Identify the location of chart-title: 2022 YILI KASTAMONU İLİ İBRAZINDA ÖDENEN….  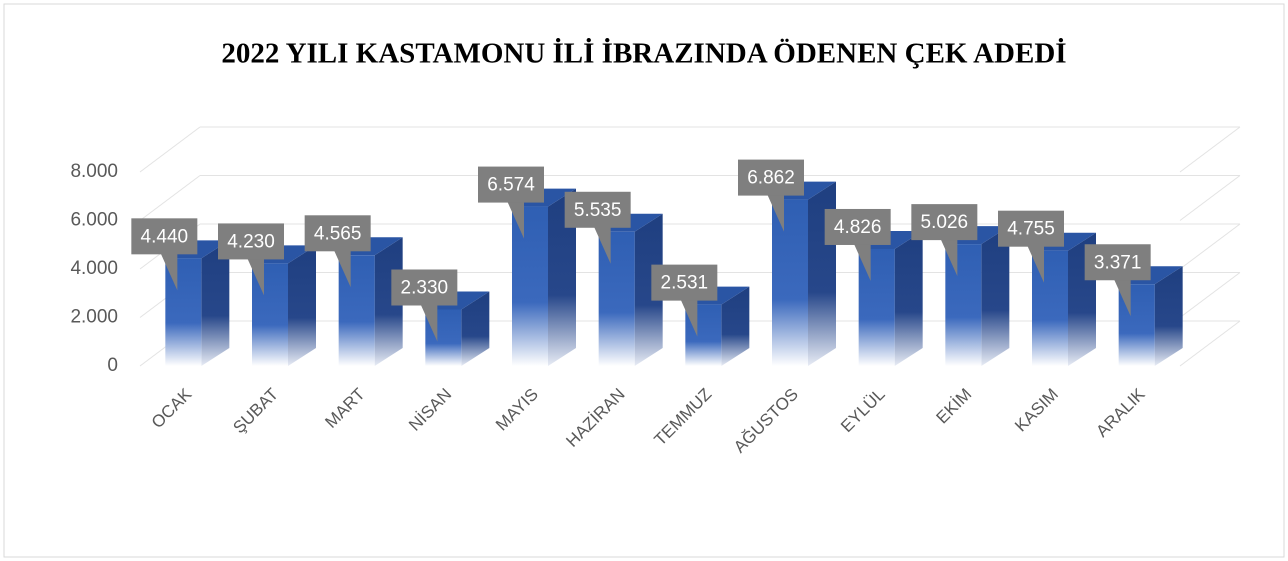
(643, 53).